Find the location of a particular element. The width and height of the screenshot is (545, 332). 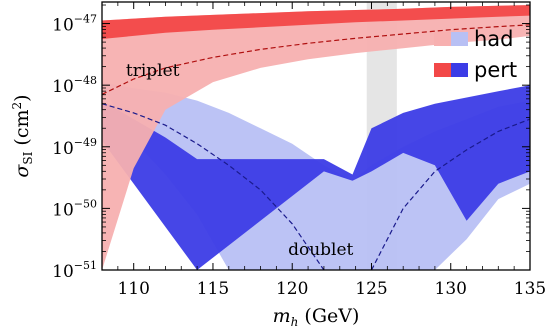

y-tick-label: 10−50 is located at coordinates (74, 208).